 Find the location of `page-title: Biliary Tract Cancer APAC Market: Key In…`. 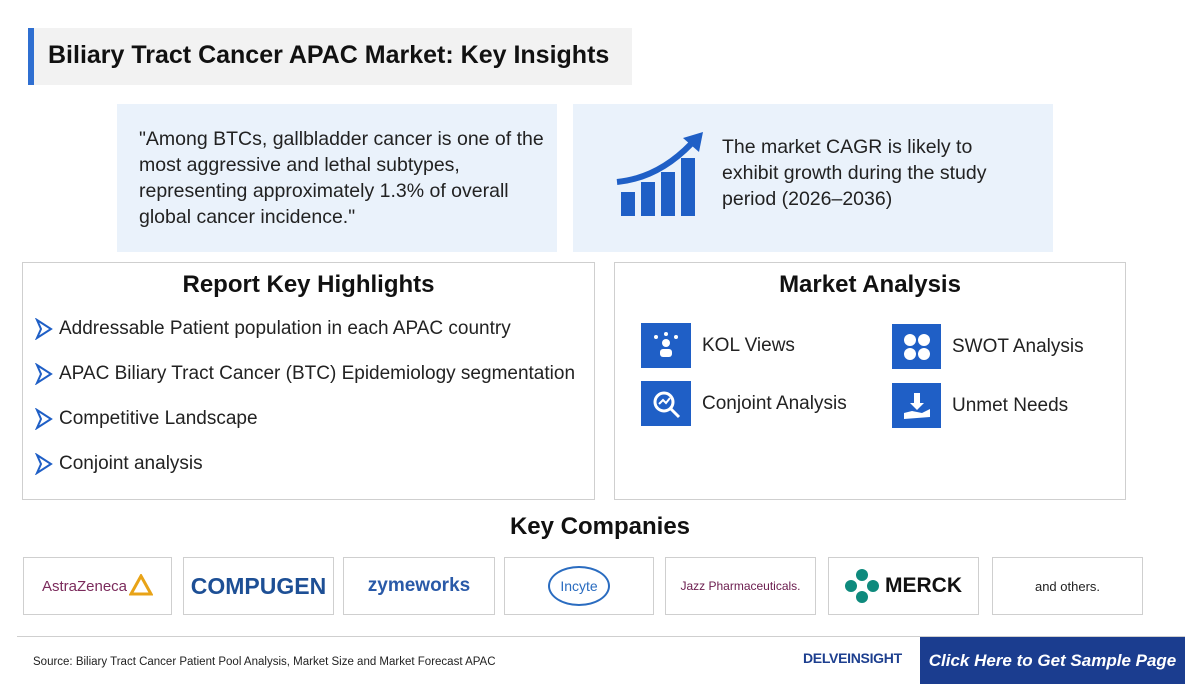

page-title: Biliary Tract Cancer APAC Market: Key In… is located at coordinates (329, 55).